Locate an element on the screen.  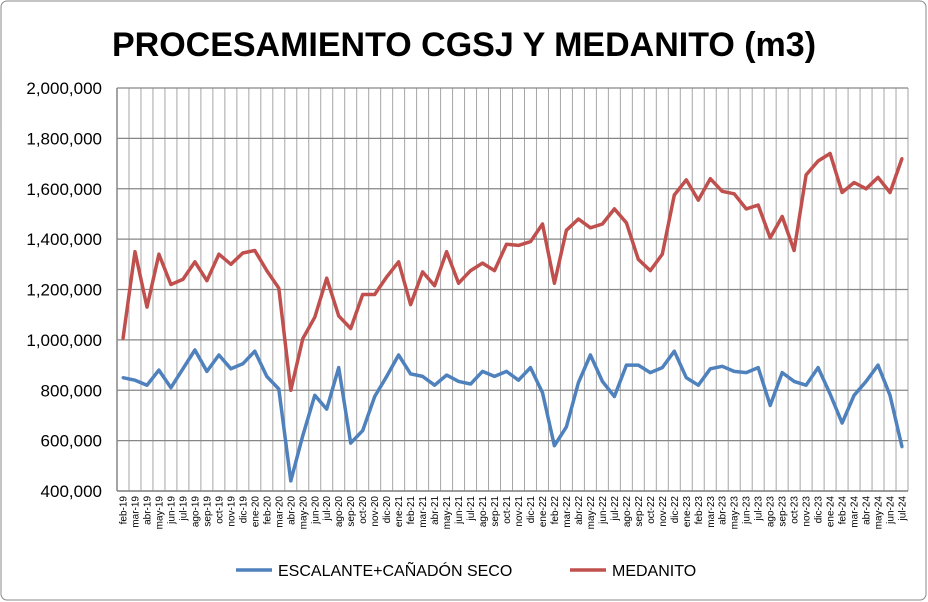
x-tick-label: oct-21 is located at coordinates (507, 510).